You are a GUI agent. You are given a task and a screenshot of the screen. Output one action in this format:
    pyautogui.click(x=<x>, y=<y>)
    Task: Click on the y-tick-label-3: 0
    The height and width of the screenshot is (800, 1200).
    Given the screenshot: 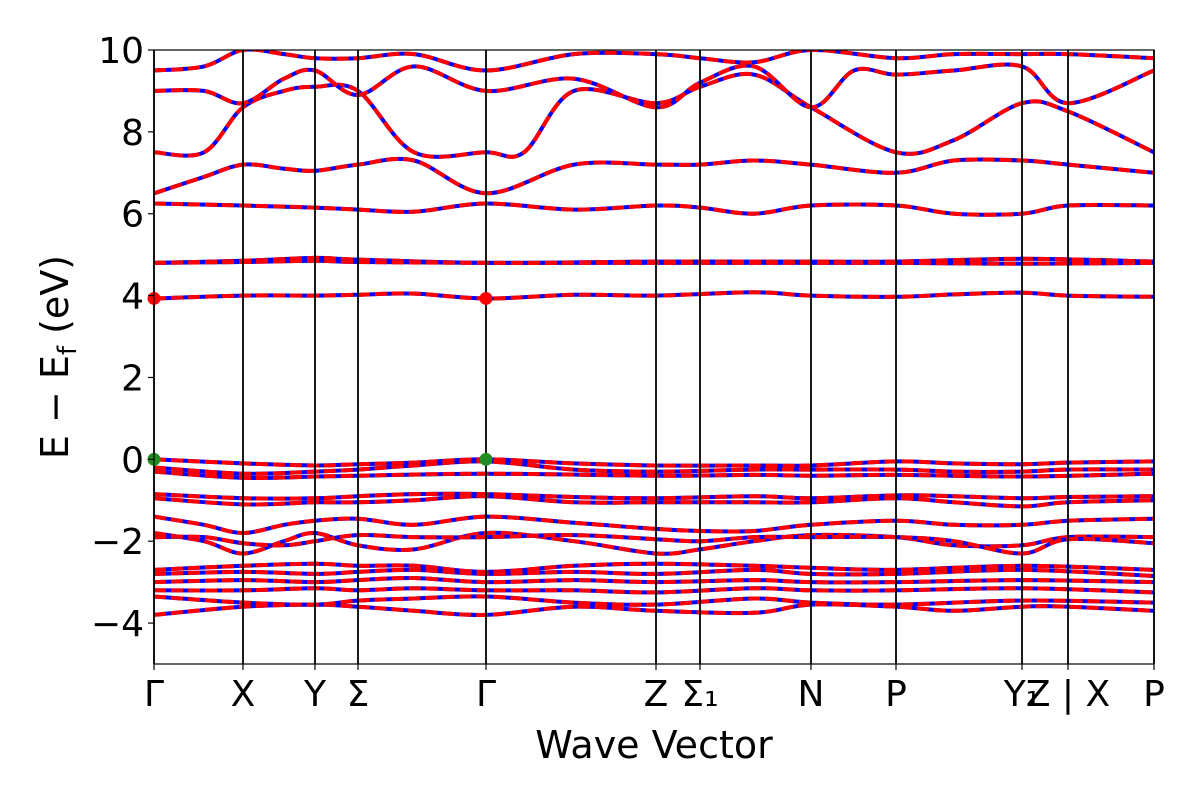 What is the action you would take?
    pyautogui.click(x=132, y=460)
    